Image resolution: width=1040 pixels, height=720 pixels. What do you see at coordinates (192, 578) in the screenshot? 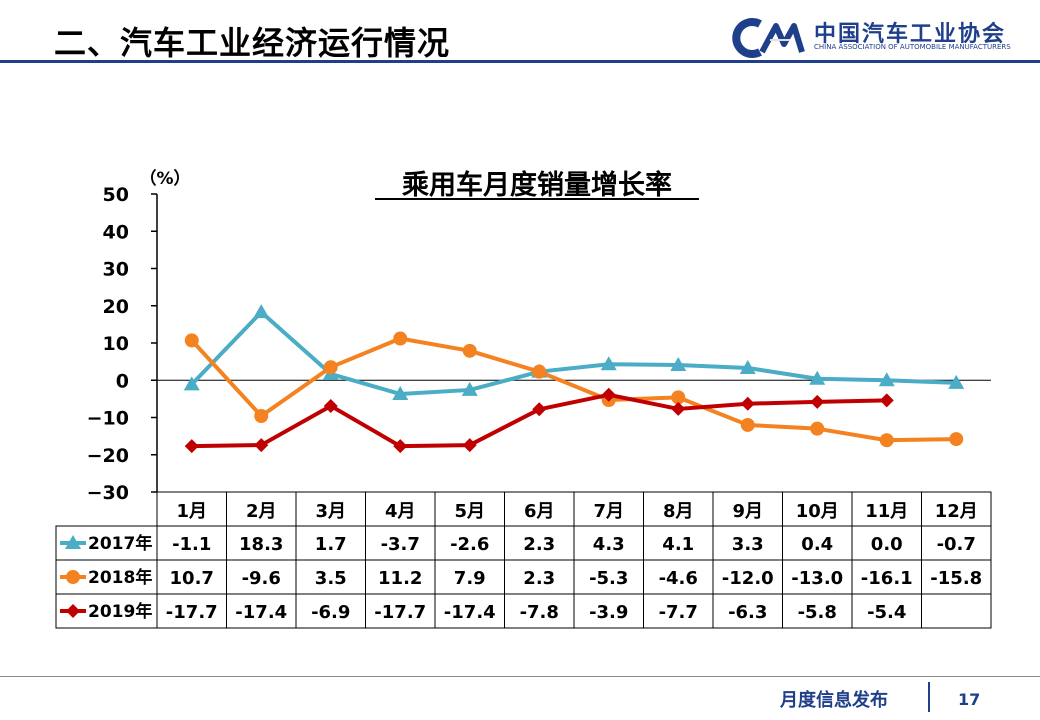
I see `data-label: 10.7` at bounding box center [192, 578].